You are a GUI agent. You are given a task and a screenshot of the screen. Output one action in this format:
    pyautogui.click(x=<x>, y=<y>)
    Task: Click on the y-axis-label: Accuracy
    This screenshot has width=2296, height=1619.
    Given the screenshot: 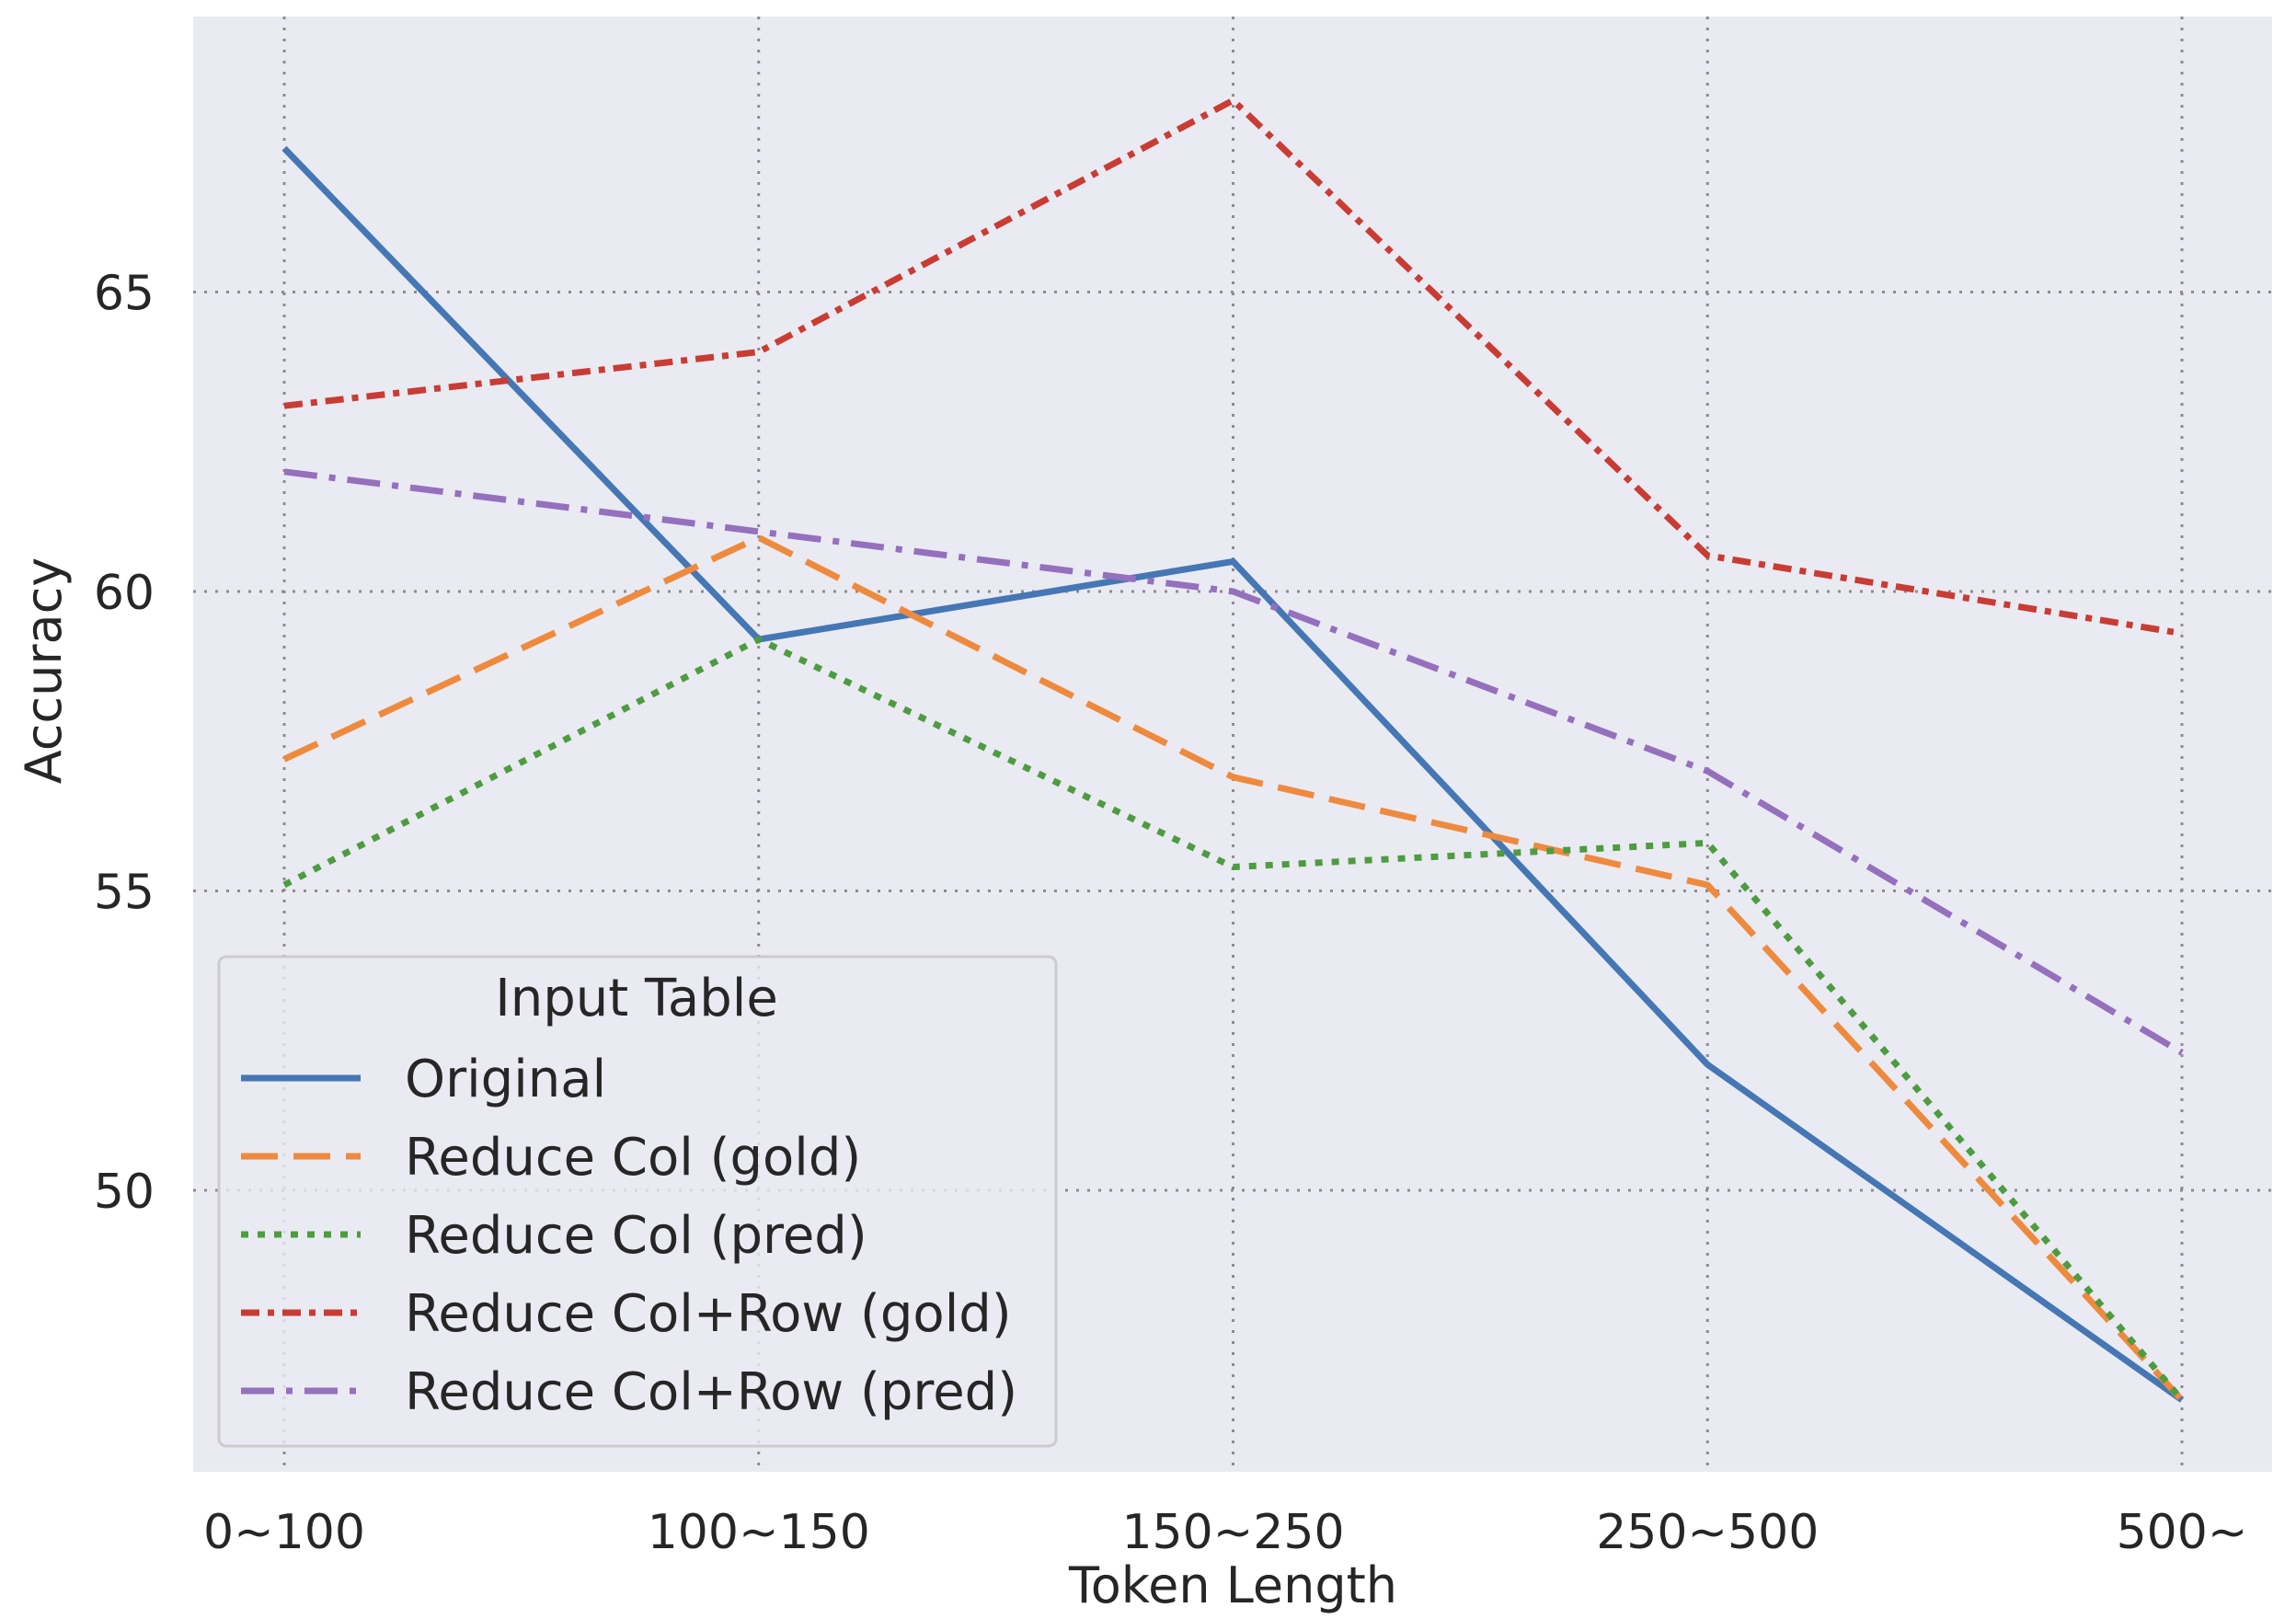 What is the action you would take?
    pyautogui.click(x=44, y=671)
    